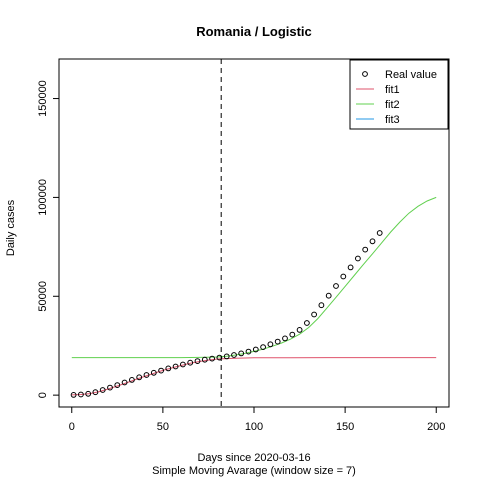 This screenshot has height=480, width=480. What do you see at coordinates (11, 227) in the screenshot?
I see `y-axis-label: Daily cases` at bounding box center [11, 227].